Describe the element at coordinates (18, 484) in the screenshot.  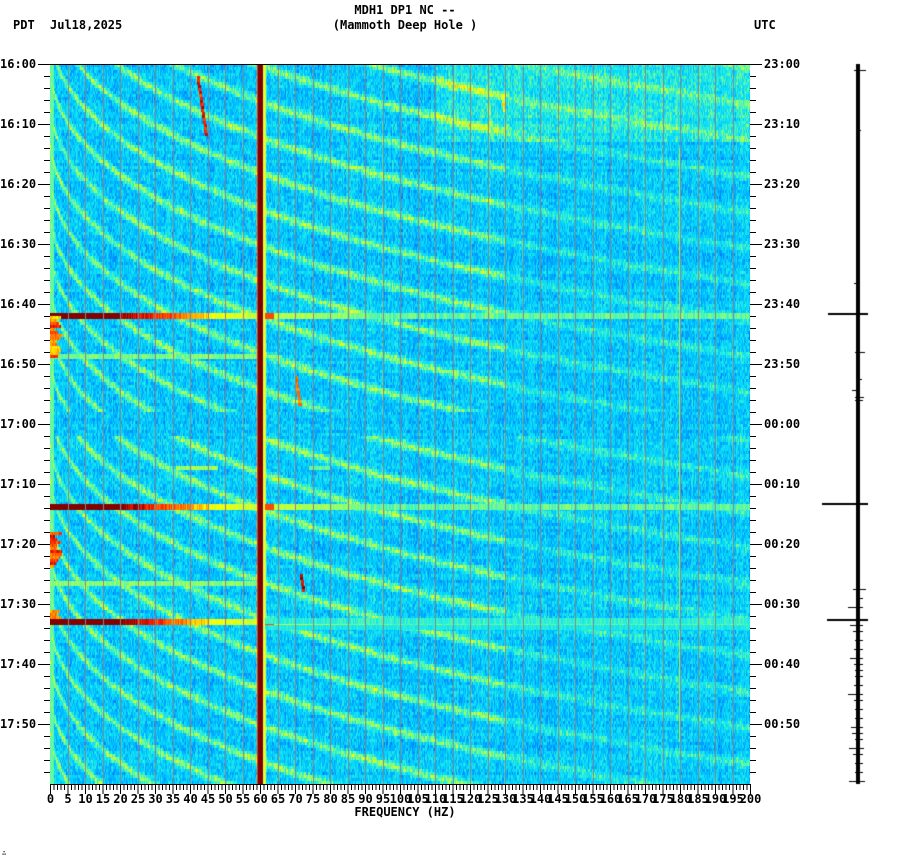
I see `y-tick-label-left: 17:10` at that location.